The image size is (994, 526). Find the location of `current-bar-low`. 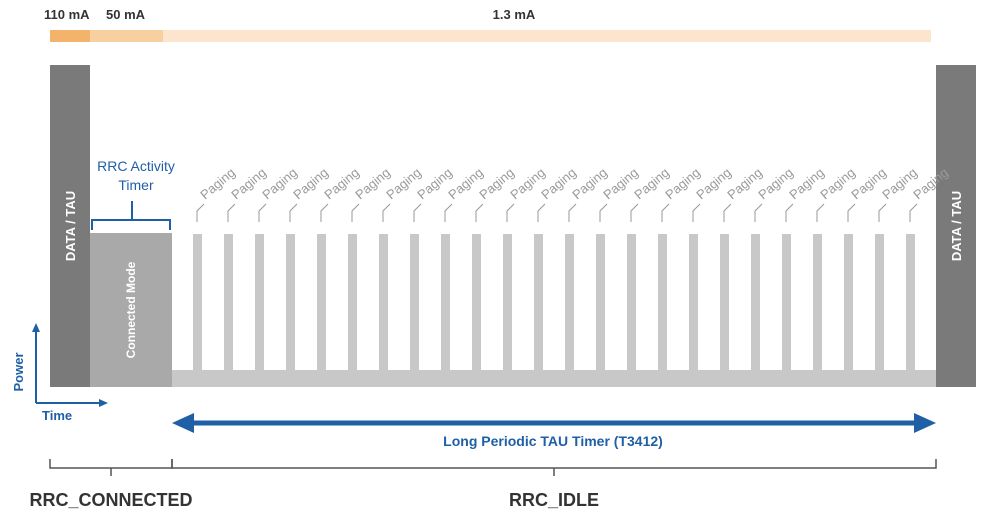

current-bar-low is located at coordinates (547, 36).